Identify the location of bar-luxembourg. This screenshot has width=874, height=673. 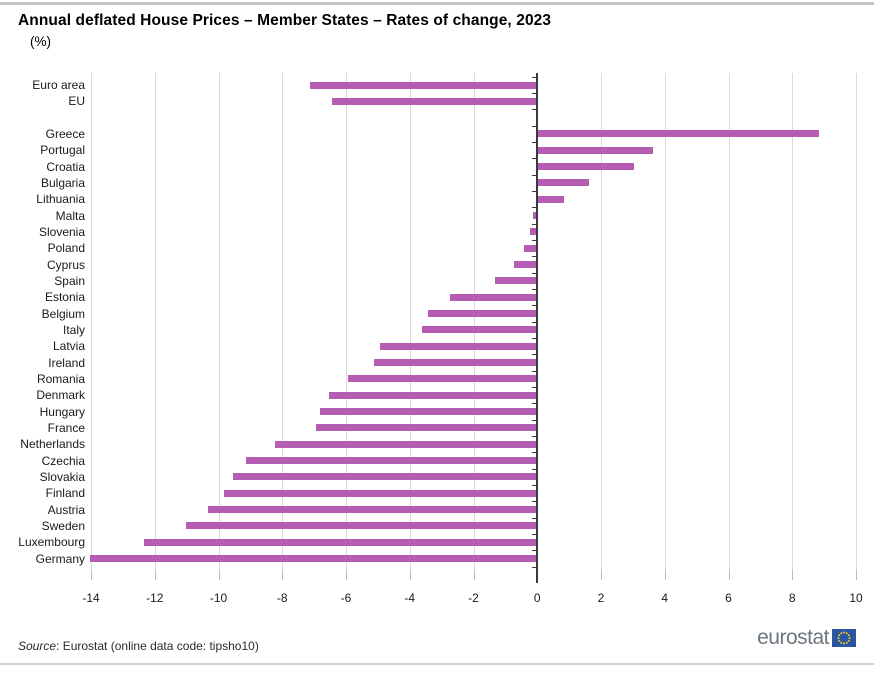
(340, 542).